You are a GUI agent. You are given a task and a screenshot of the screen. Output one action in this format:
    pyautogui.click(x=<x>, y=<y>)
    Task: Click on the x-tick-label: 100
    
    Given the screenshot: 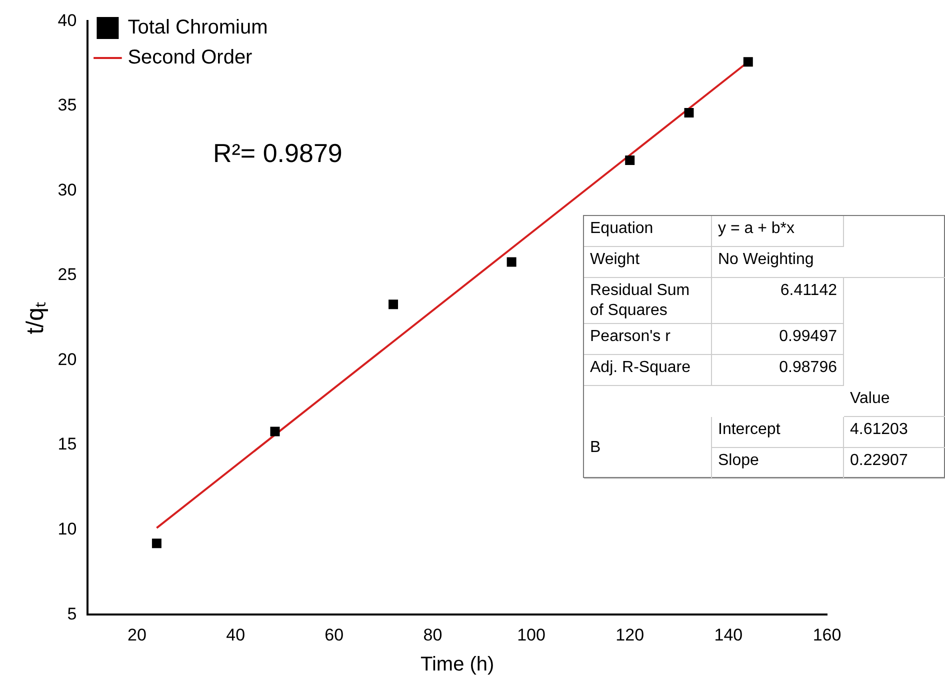 What is the action you would take?
    pyautogui.click(x=531, y=634)
    